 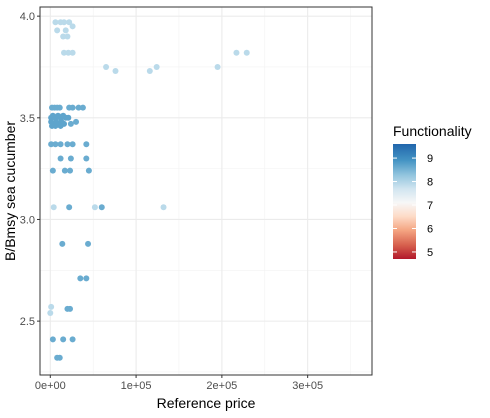 What do you see at coordinates (10, 191) in the screenshot?
I see `y-axis-title: B/Bmsy sea cucumber` at bounding box center [10, 191].